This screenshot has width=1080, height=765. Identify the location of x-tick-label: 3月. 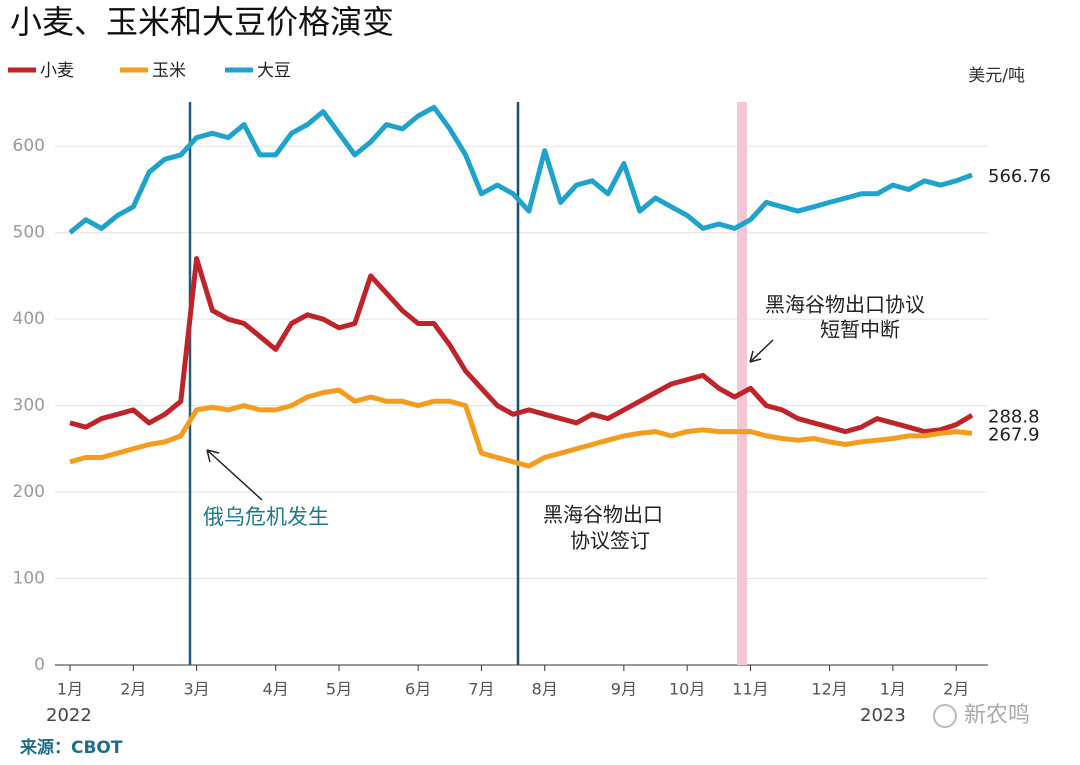
(197, 689).